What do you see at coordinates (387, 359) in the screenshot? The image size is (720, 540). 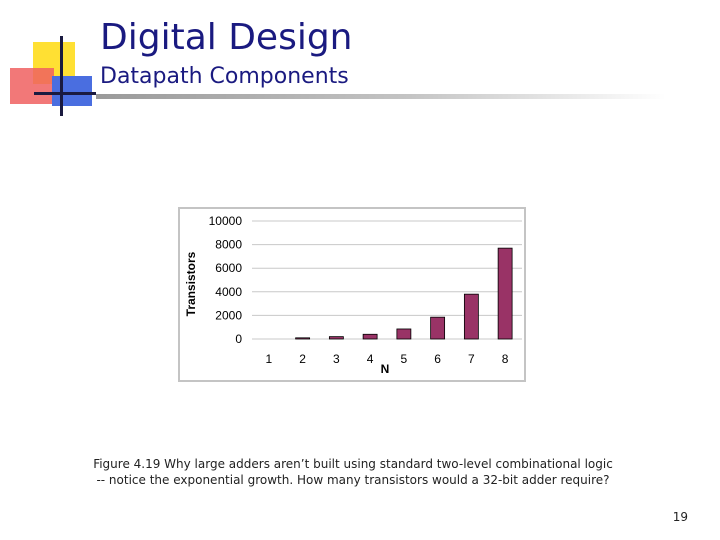 I see `x-tick-labels: 1 2 3 4 5 6 7 8` at bounding box center [387, 359].